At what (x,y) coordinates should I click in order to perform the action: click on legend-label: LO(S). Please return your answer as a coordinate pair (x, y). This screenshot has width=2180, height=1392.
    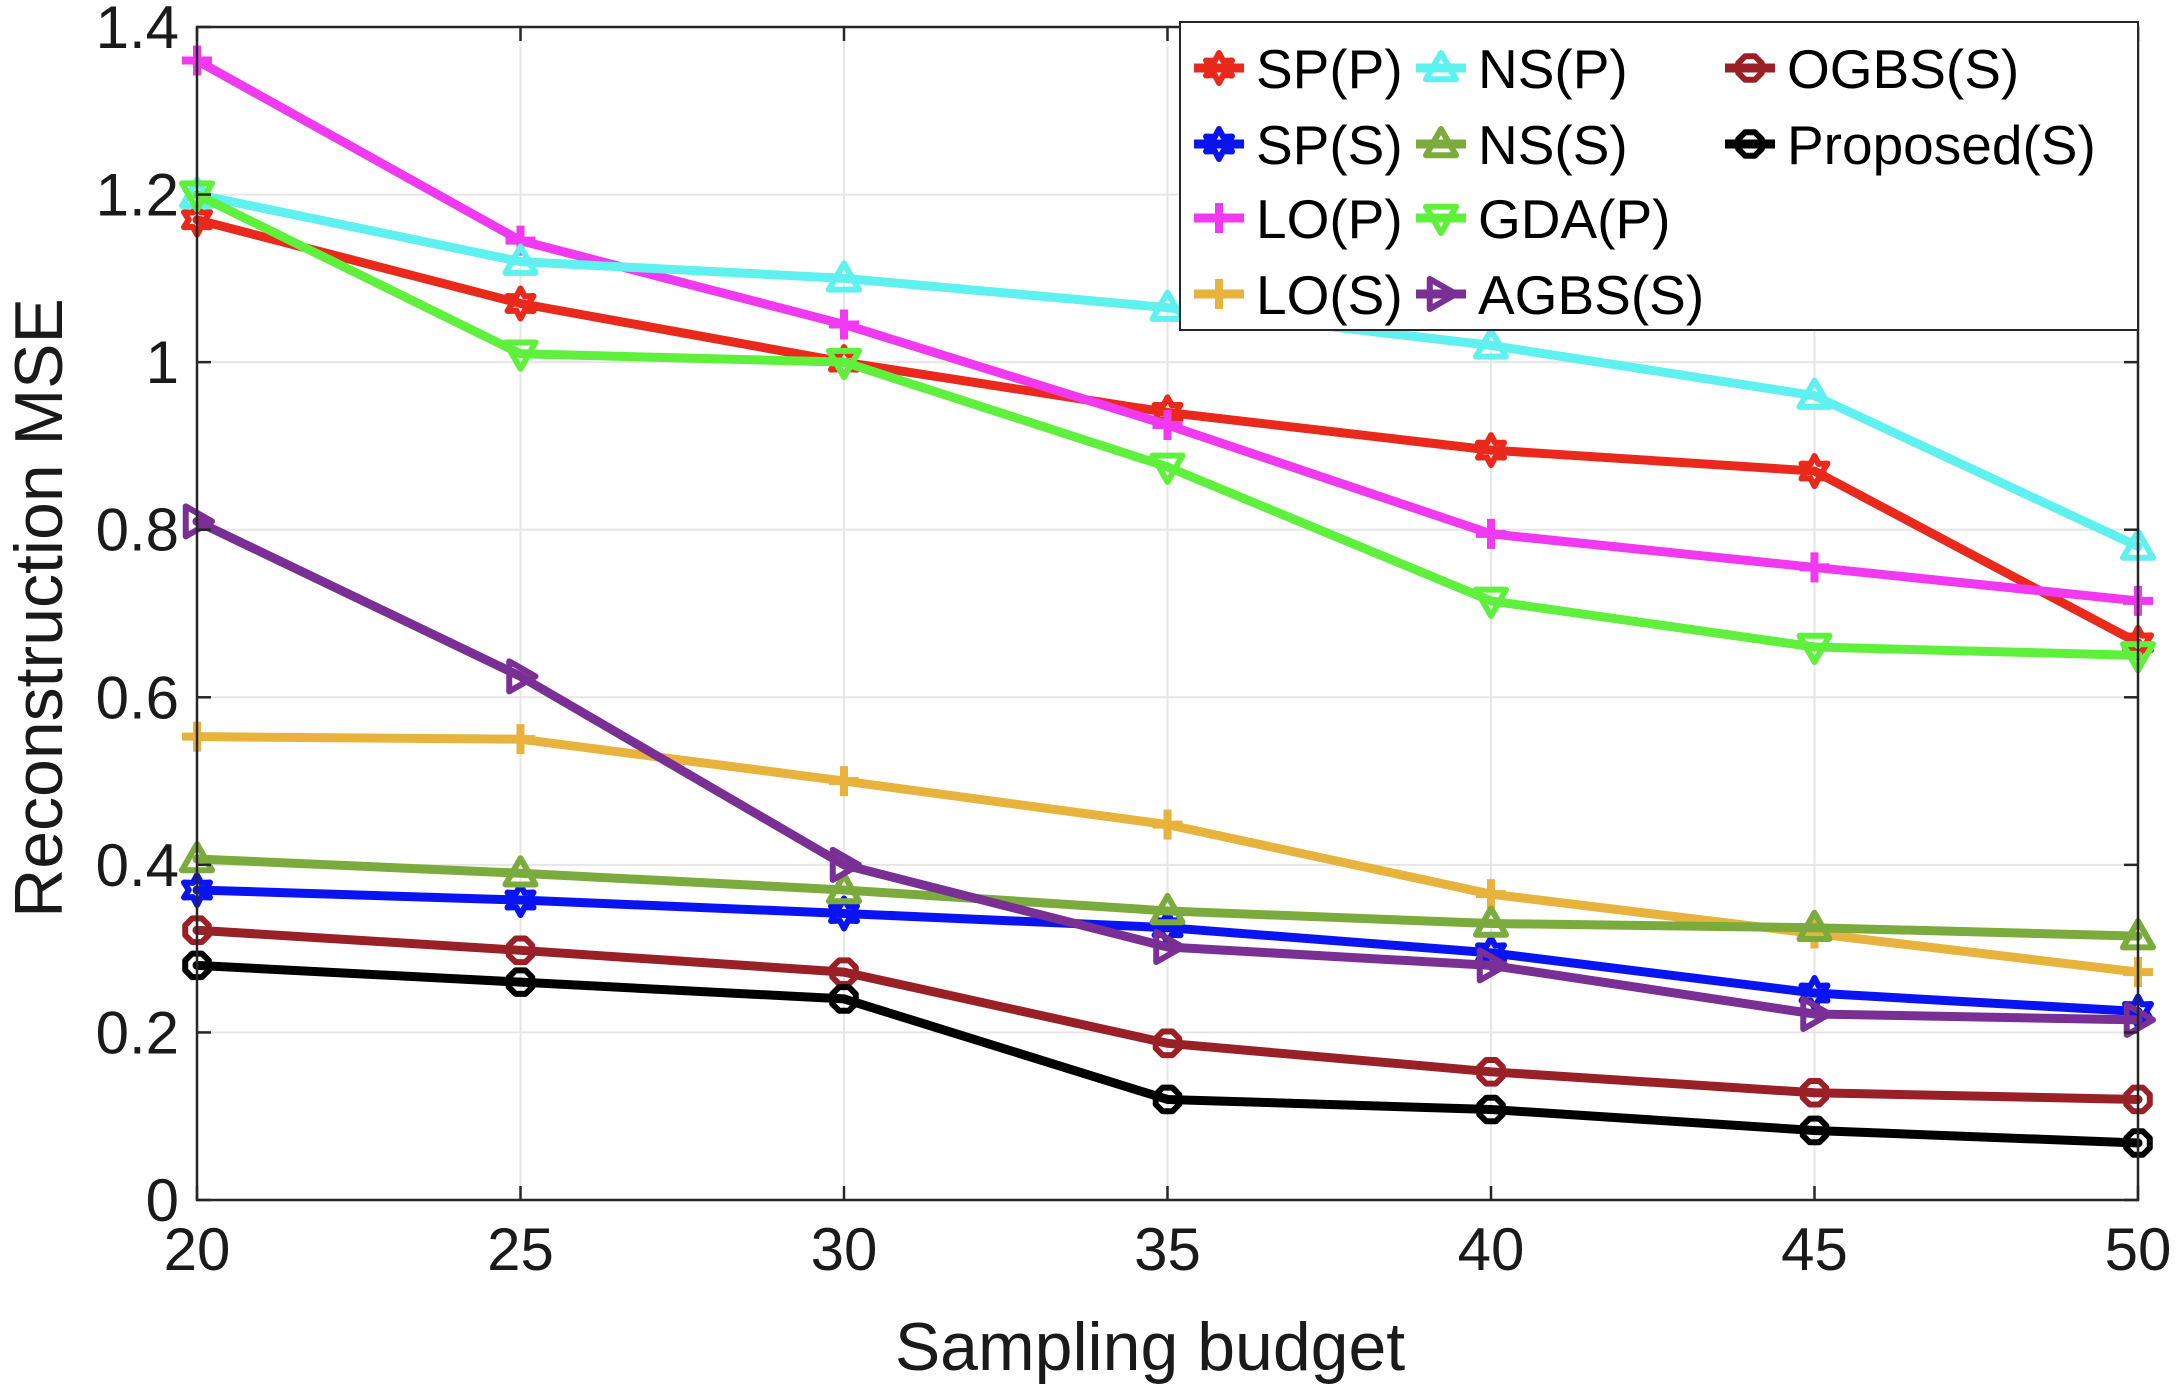
    Looking at the image, I should click on (1329, 295).